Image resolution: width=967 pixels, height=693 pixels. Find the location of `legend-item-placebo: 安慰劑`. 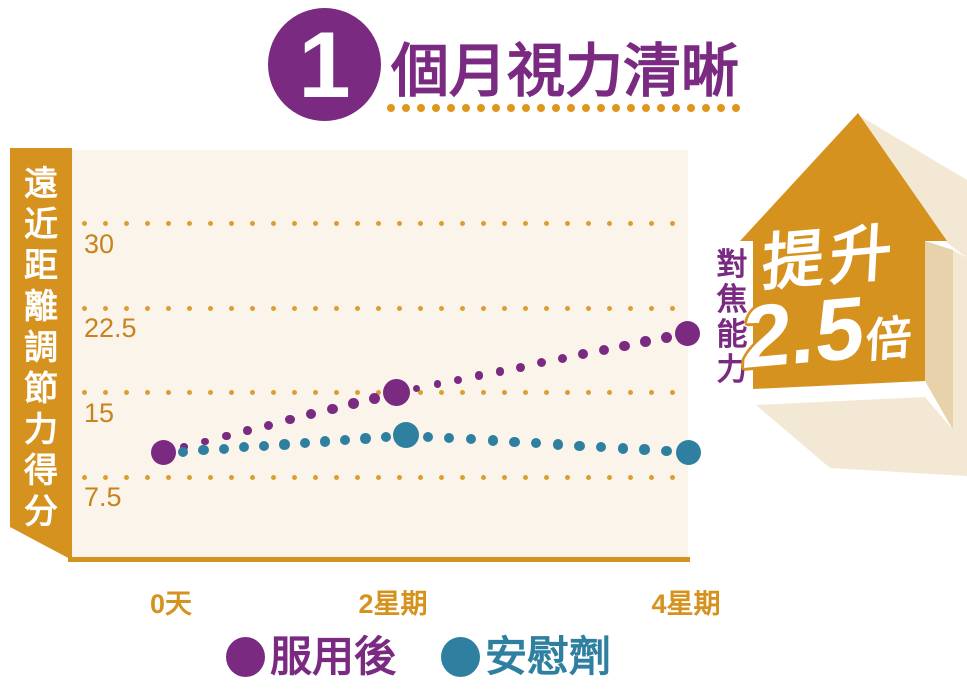

legend-item-placebo: 安慰劑 is located at coordinates (526, 657).